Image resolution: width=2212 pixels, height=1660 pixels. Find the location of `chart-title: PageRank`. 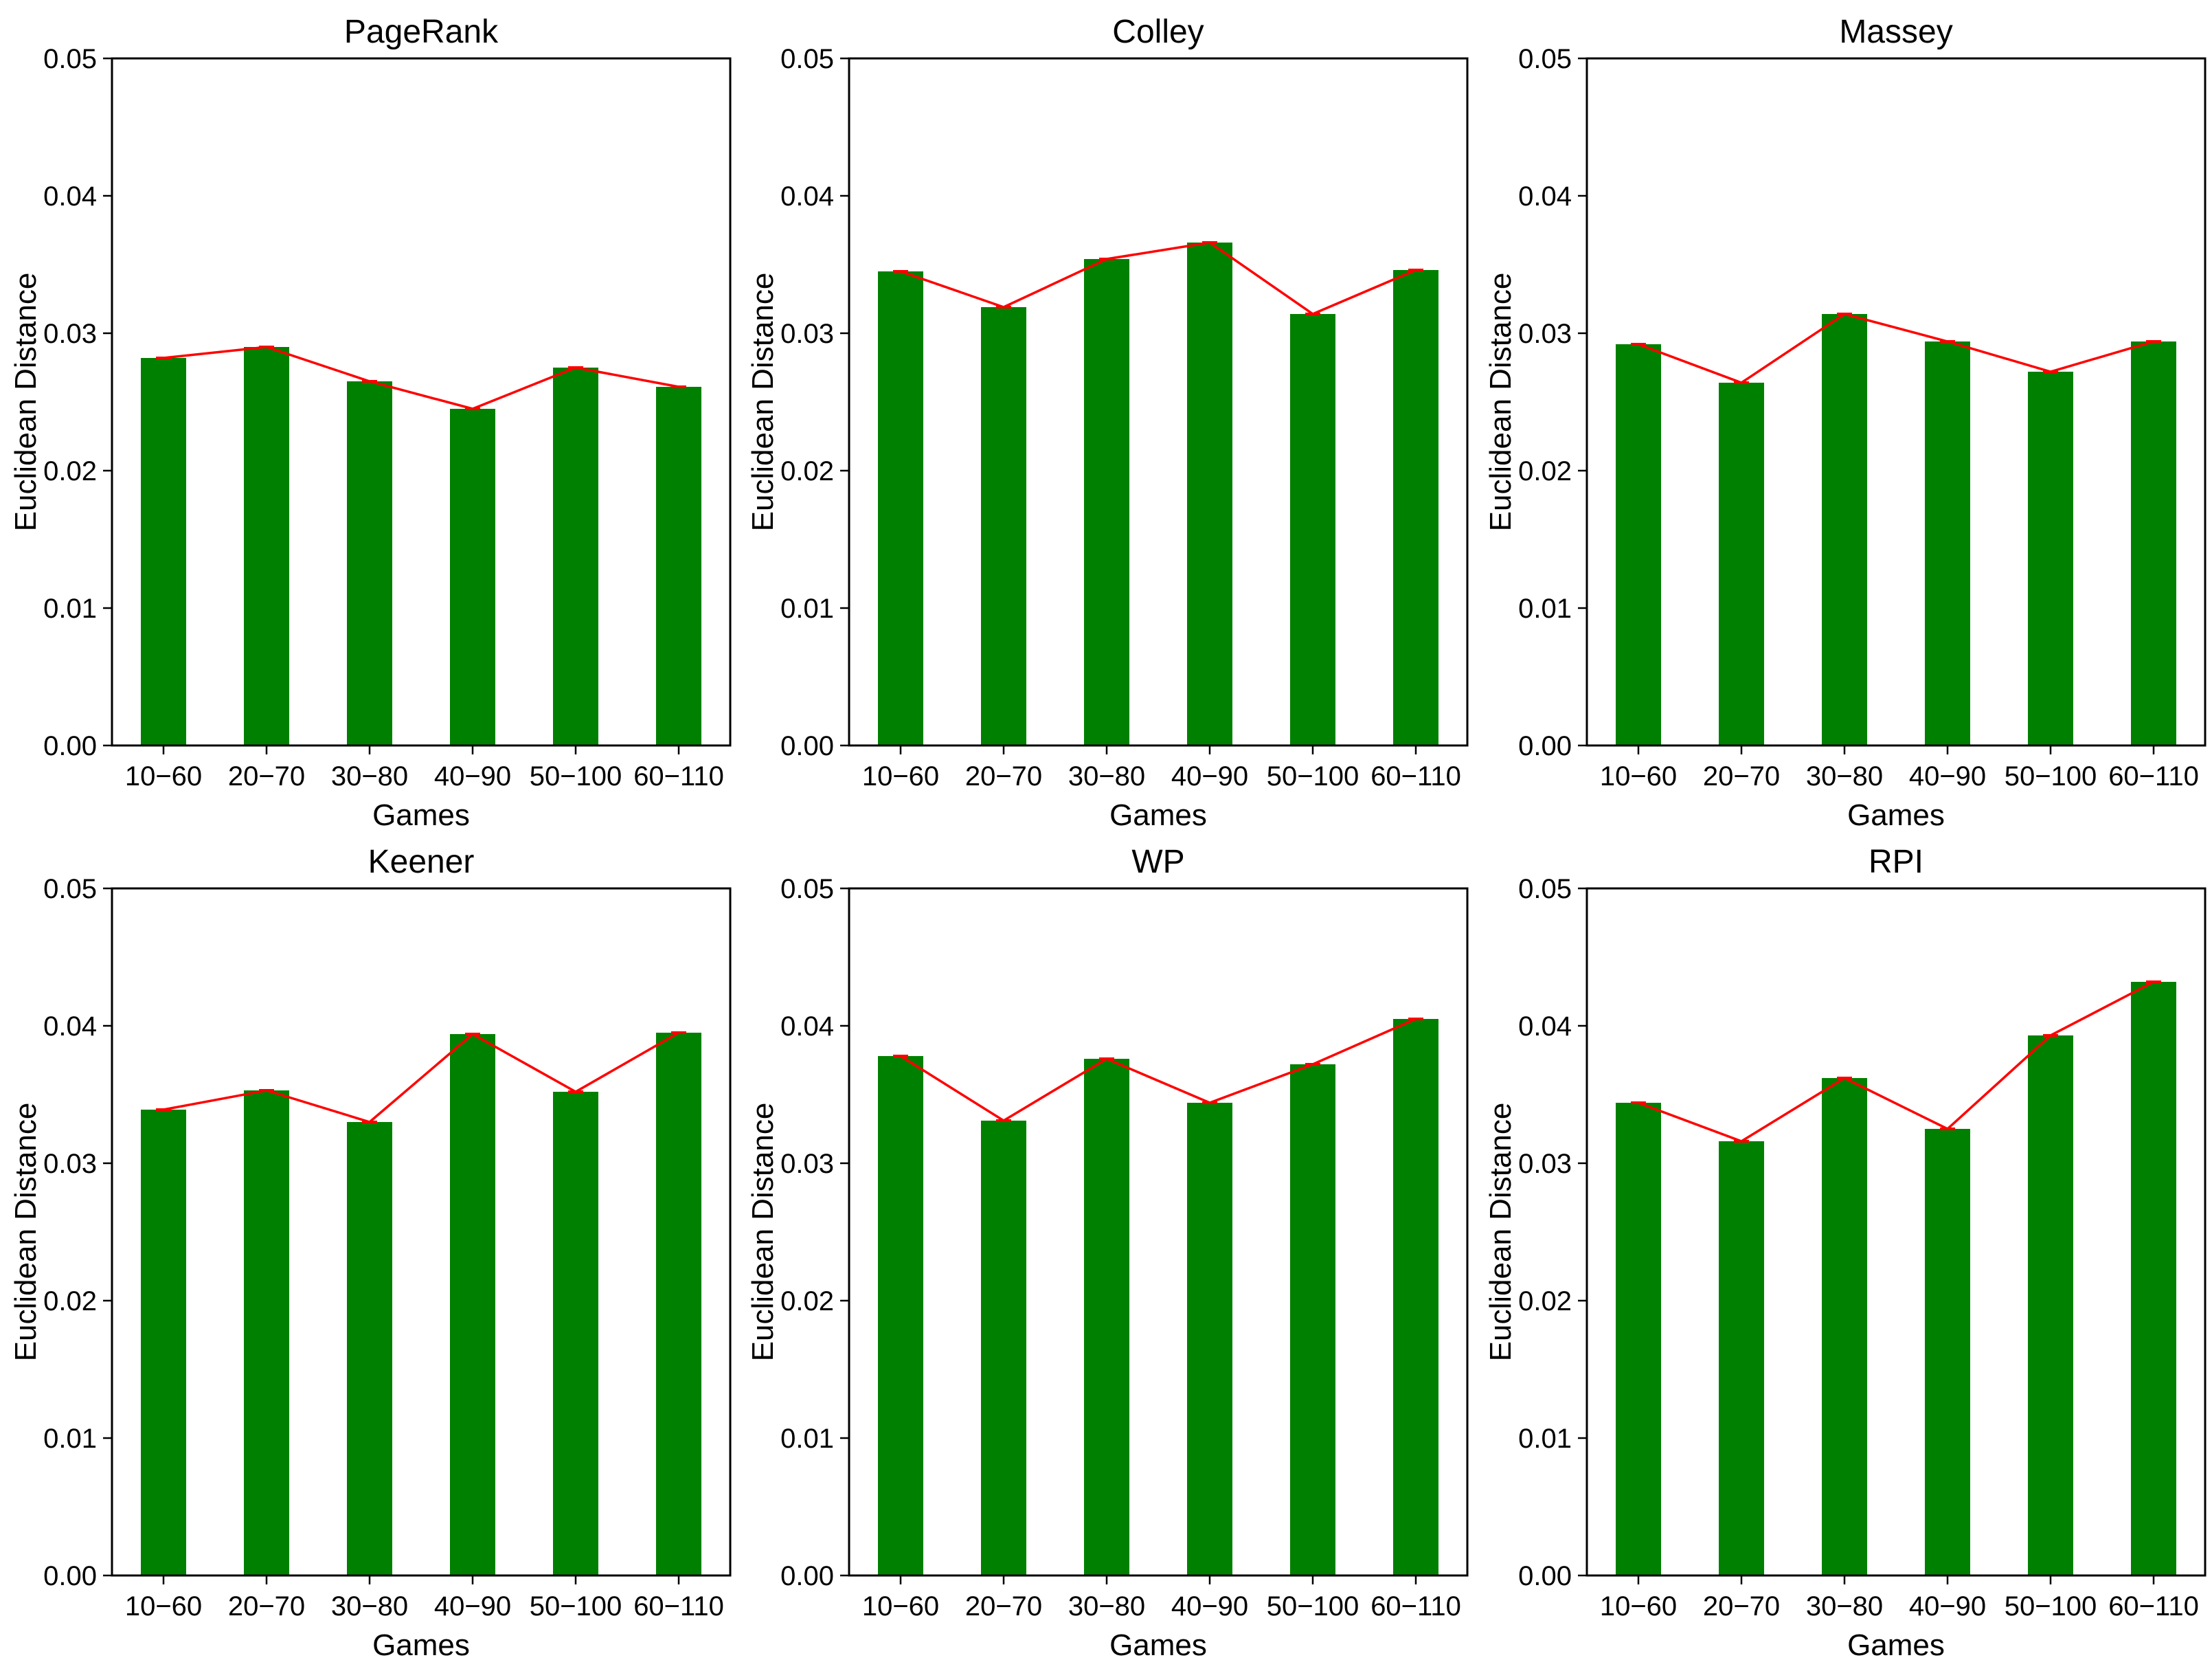

chart-title: PageRank is located at coordinates (421, 32).